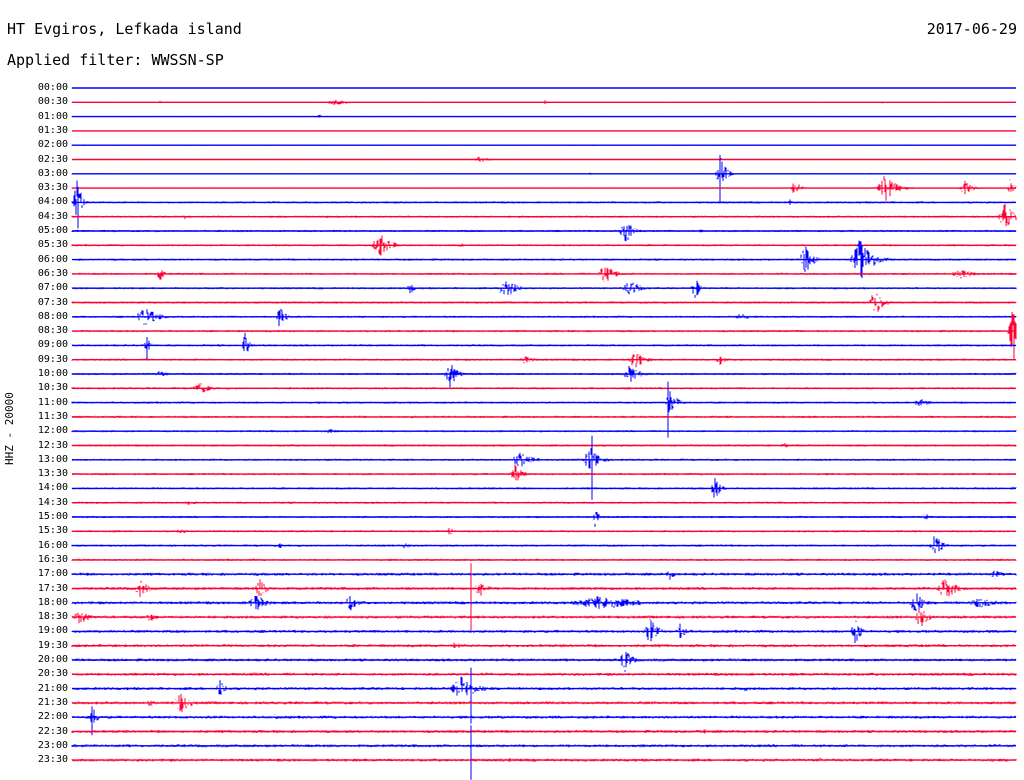 The image size is (1024, 780). What do you see at coordinates (52, 474) in the screenshot?
I see `time-label: 13:30` at bounding box center [52, 474].